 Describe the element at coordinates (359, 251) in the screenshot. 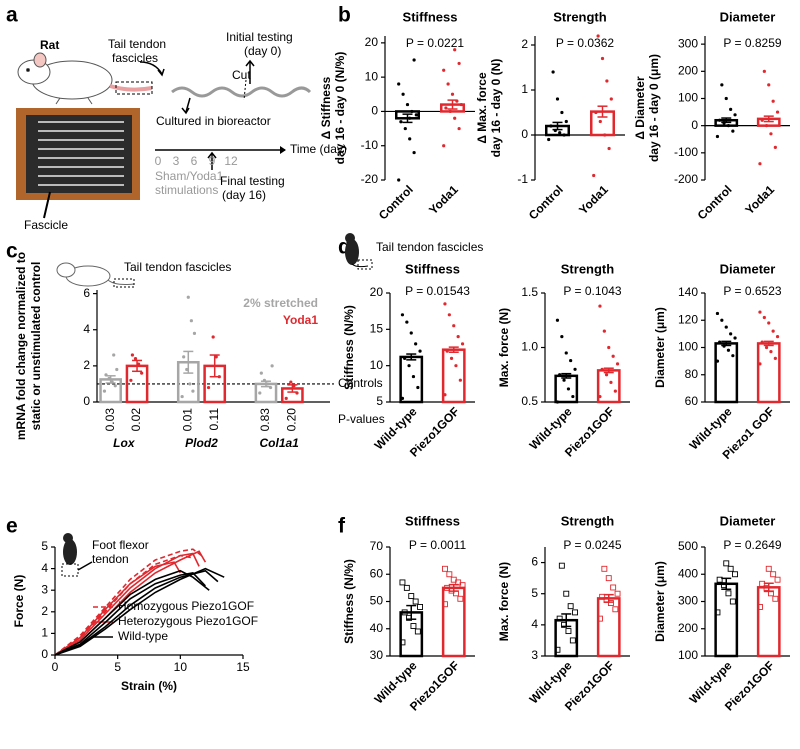

I see `mouse-icon` at that location.